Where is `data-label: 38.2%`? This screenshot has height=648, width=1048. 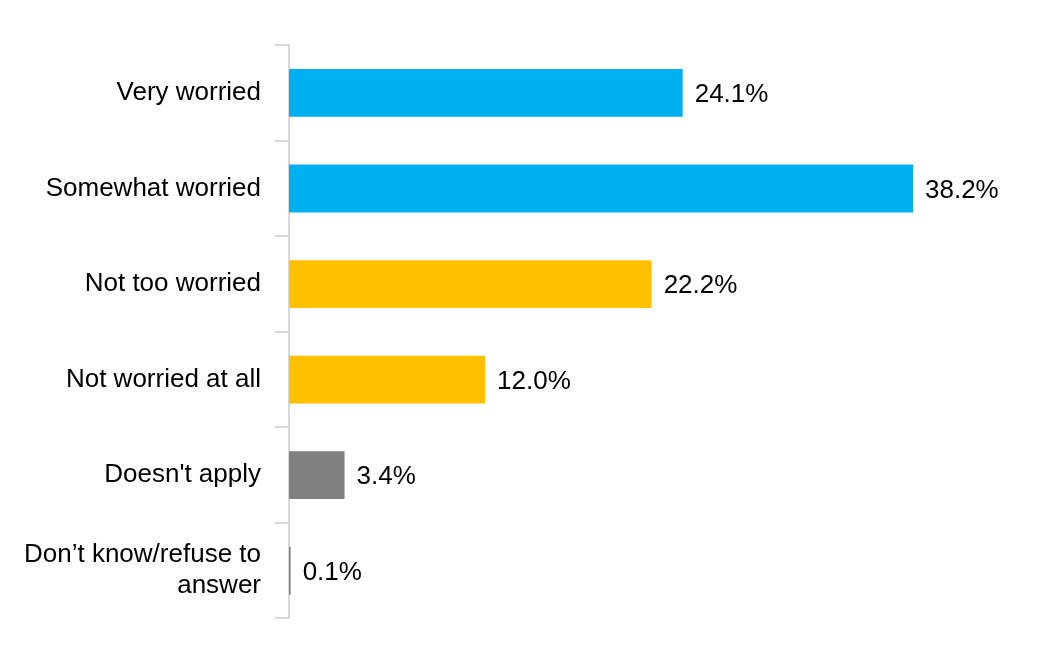
data-label: 38.2% is located at coordinates (962, 188).